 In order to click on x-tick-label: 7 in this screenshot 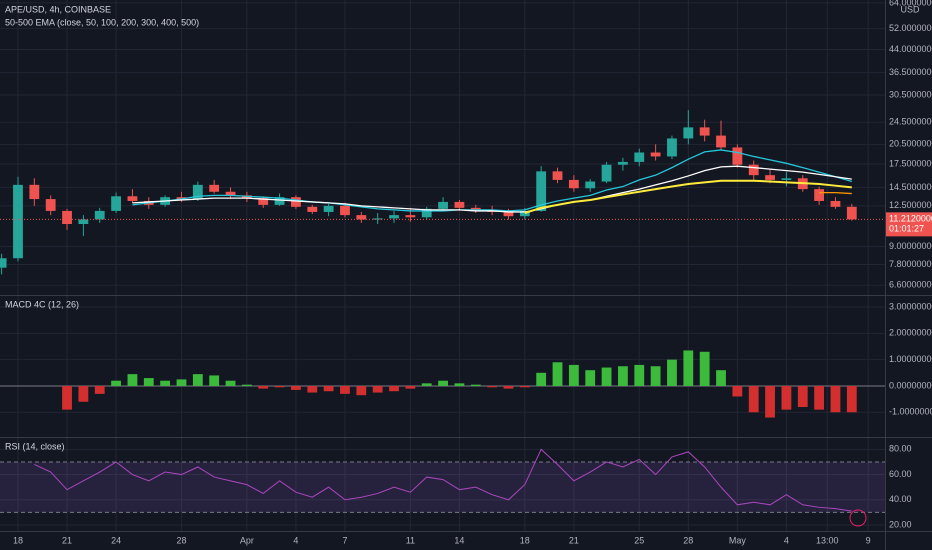, I will do `click(344, 540)`.